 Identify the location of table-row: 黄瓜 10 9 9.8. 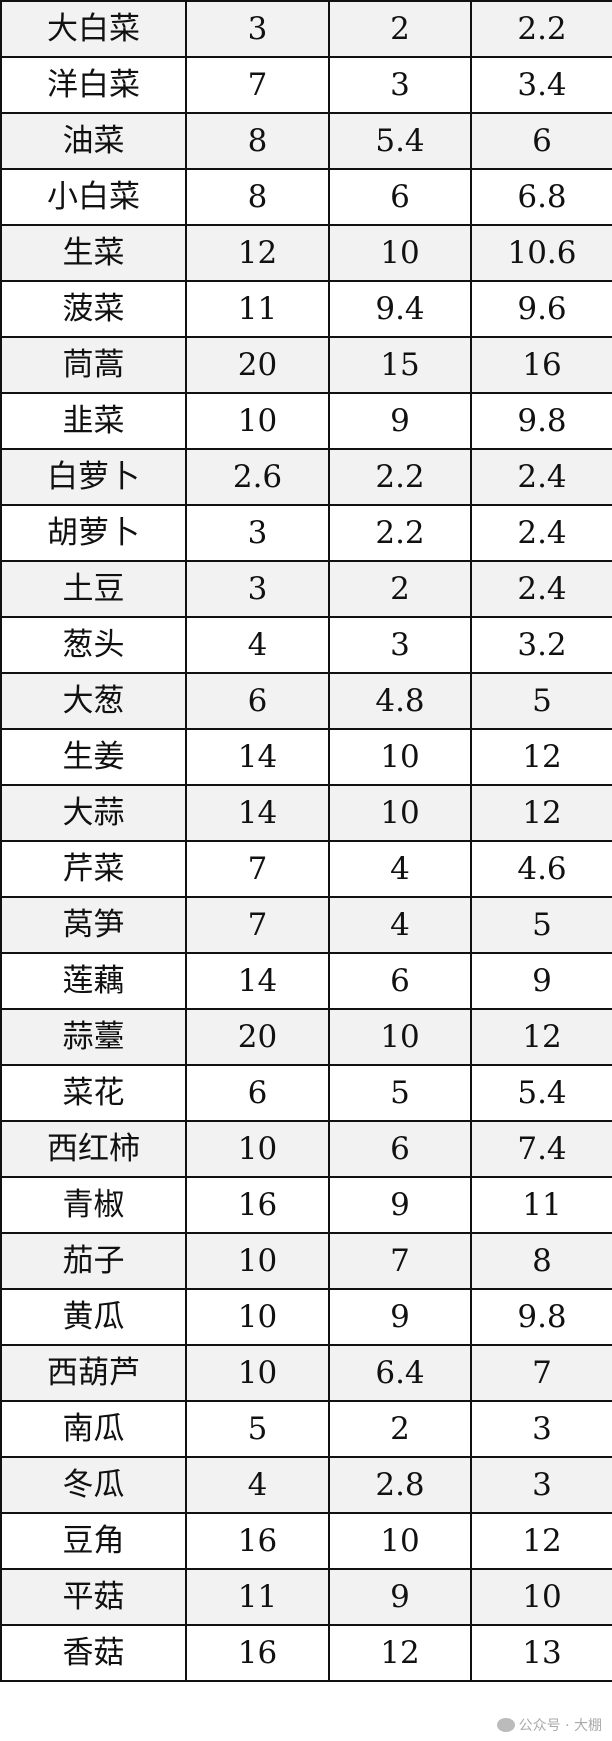
(306, 1317).